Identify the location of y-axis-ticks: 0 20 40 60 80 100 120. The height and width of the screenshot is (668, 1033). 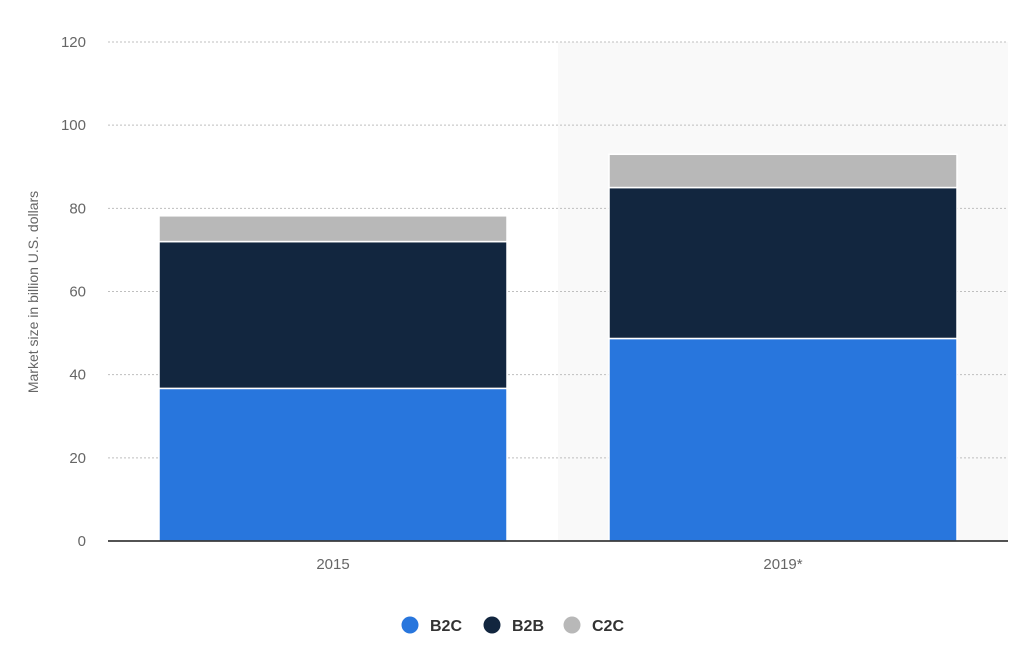
(73, 292).